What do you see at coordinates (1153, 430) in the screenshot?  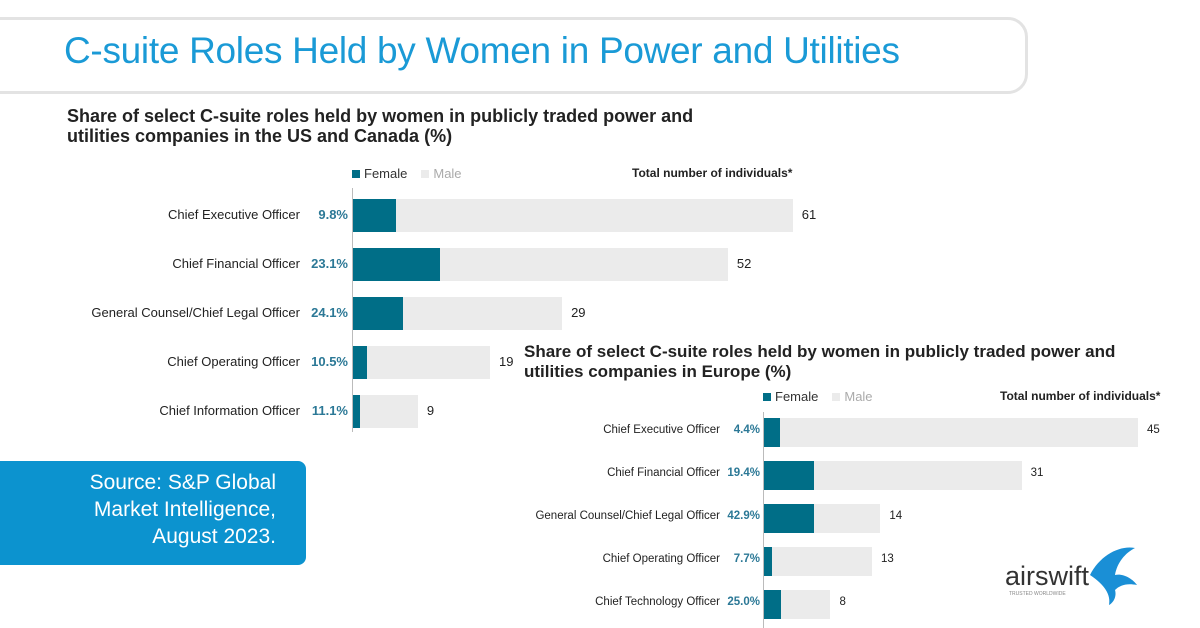 I see `total-label: 45` at bounding box center [1153, 430].